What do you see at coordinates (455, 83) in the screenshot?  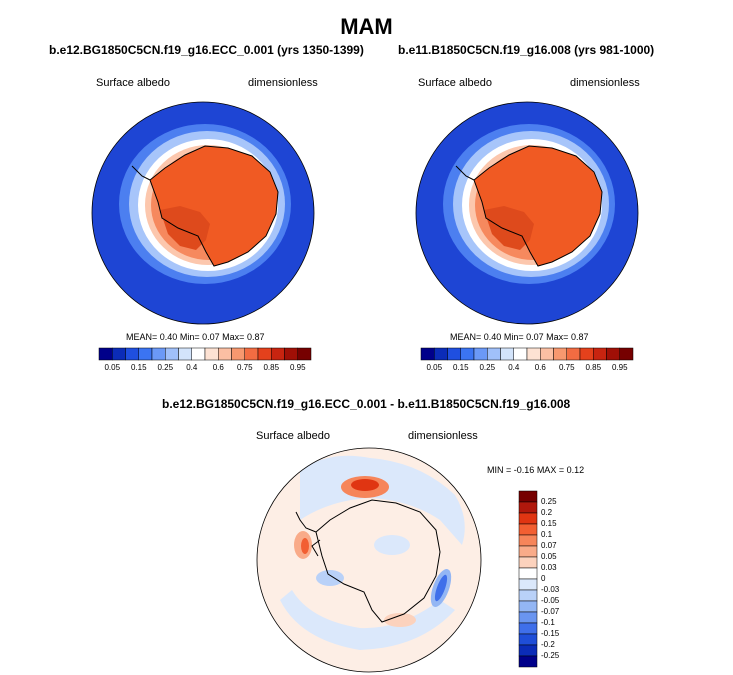 I see `right-variable-label: Surface albedo` at bounding box center [455, 83].